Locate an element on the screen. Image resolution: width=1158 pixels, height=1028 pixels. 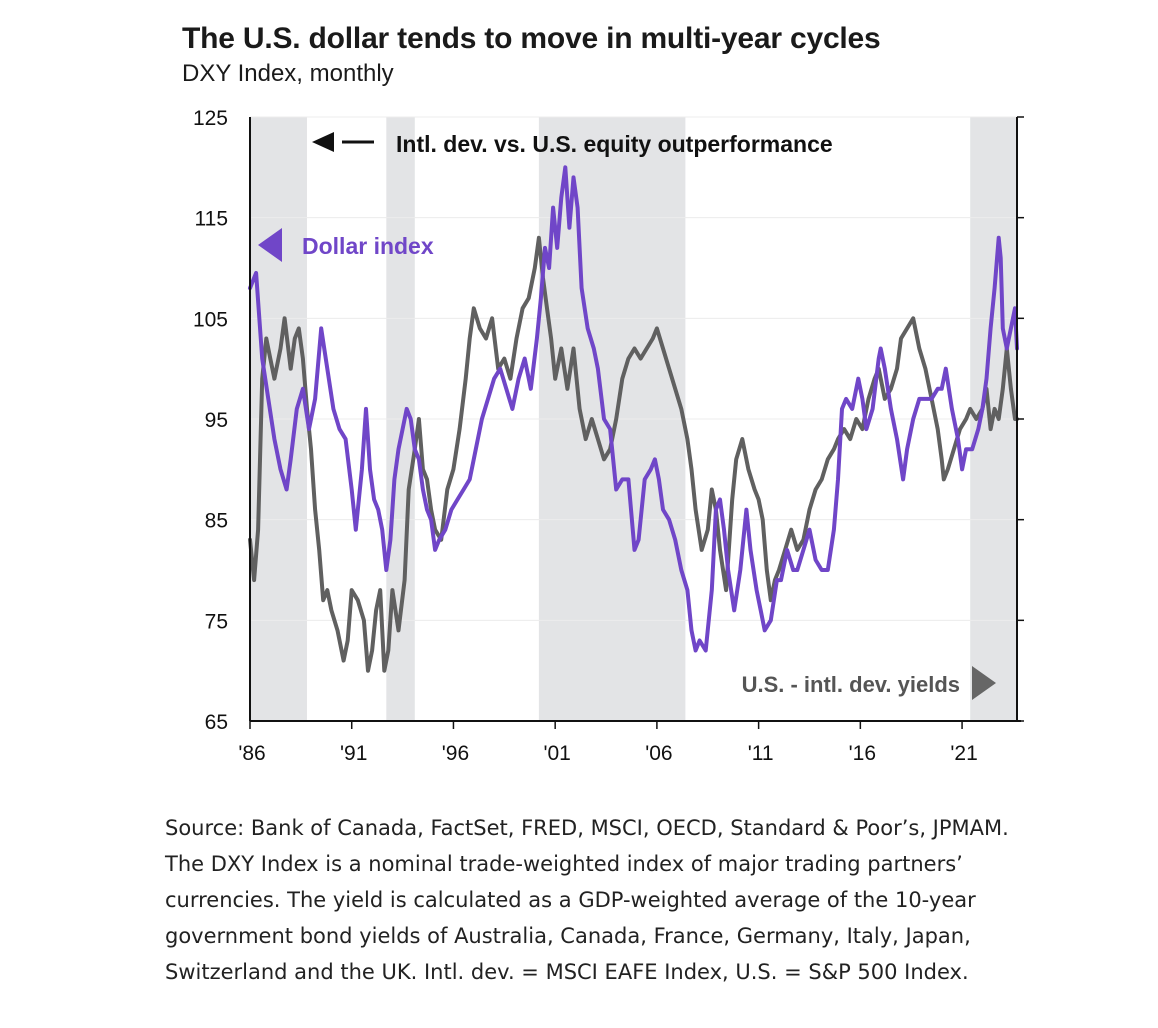
legend-dollar-text: Dollar index is located at coordinates (368, 246).